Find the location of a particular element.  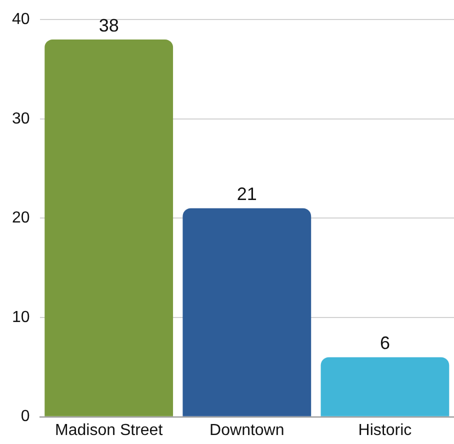

y-tick-label: 40 is located at coordinates (21, 19).